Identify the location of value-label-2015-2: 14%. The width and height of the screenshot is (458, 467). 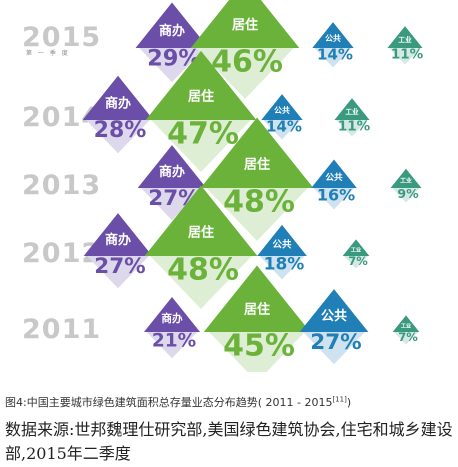
(335, 55).